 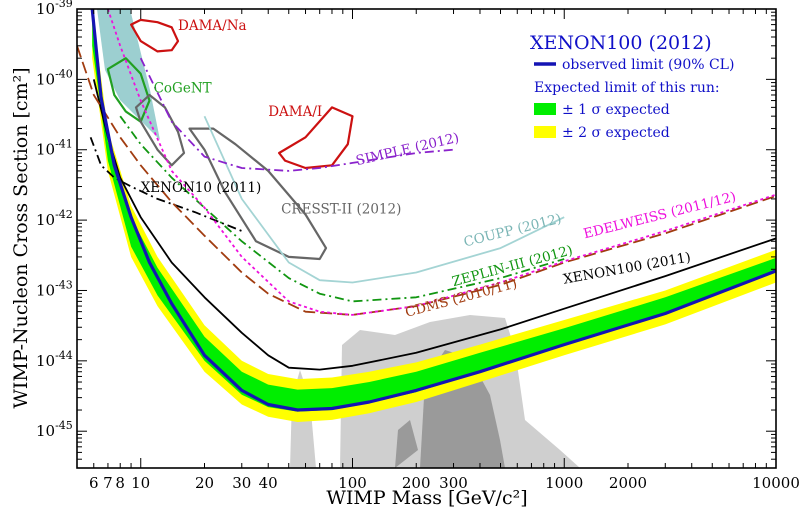 I want to click on legend-band1-label: ± 1 σ expected, so click(x=616, y=110).